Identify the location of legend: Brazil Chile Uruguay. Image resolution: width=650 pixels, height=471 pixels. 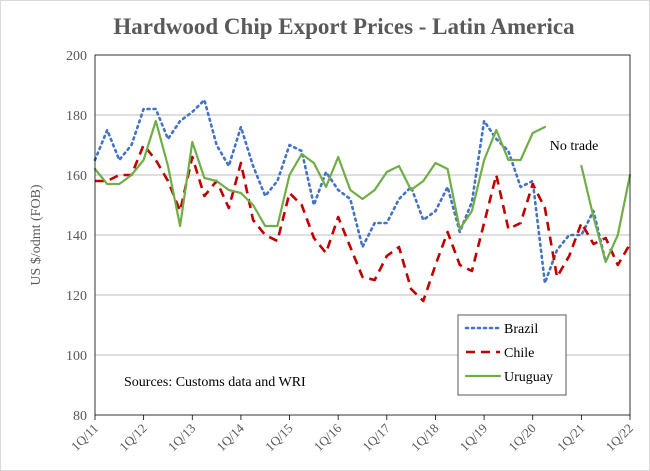
(512, 355).